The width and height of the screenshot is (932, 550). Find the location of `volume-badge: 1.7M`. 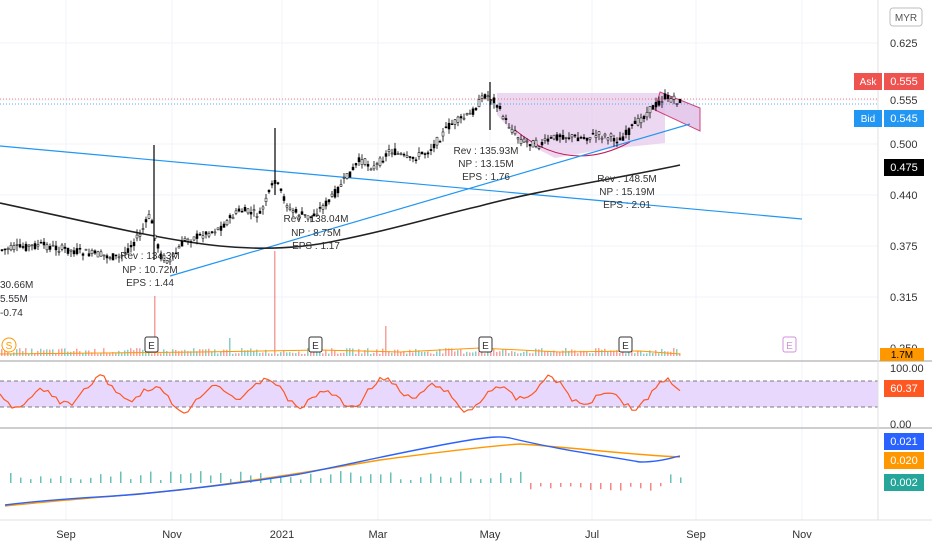

volume-badge: 1.7M is located at coordinates (902, 354).